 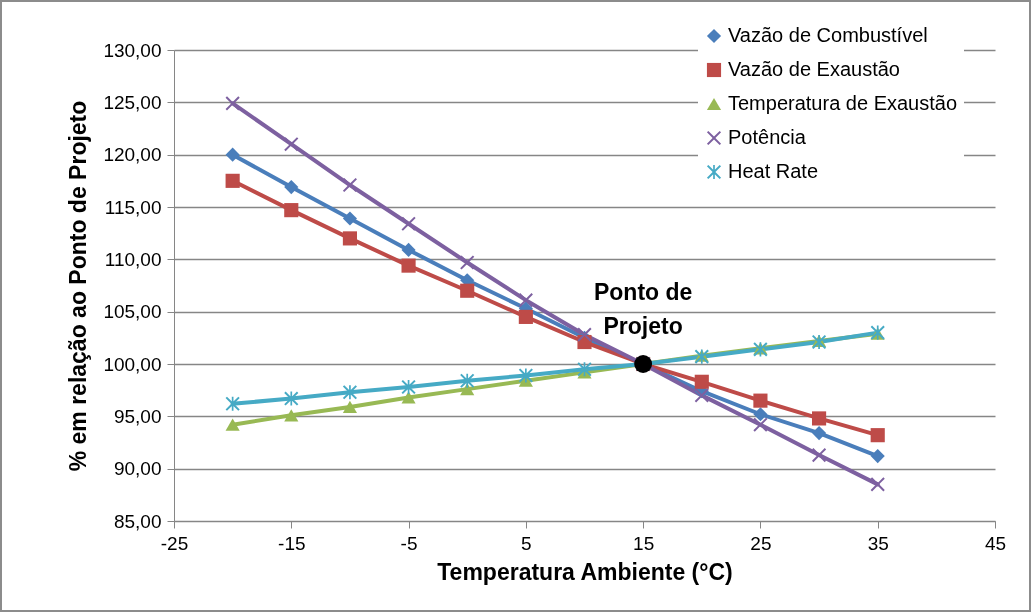 I want to click on legend-label: Potência, so click(x=767, y=137).